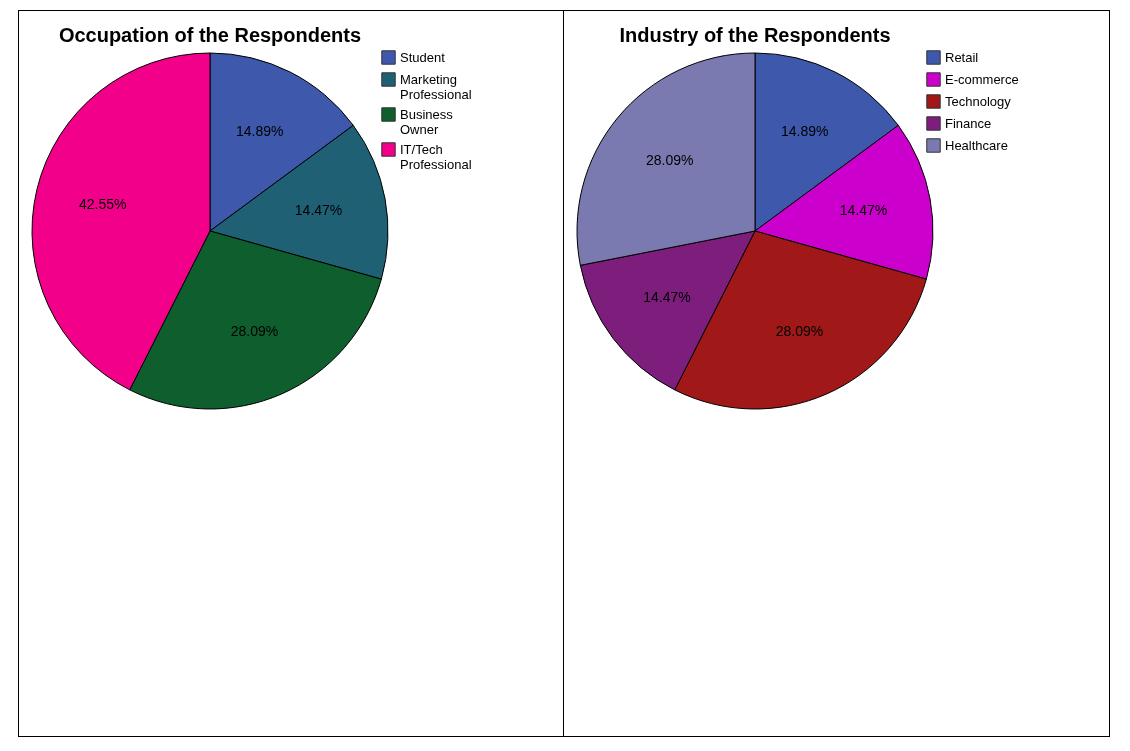  Describe the element at coordinates (427, 121) in the screenshot. I see `legend-label: Business Owner` at that location.